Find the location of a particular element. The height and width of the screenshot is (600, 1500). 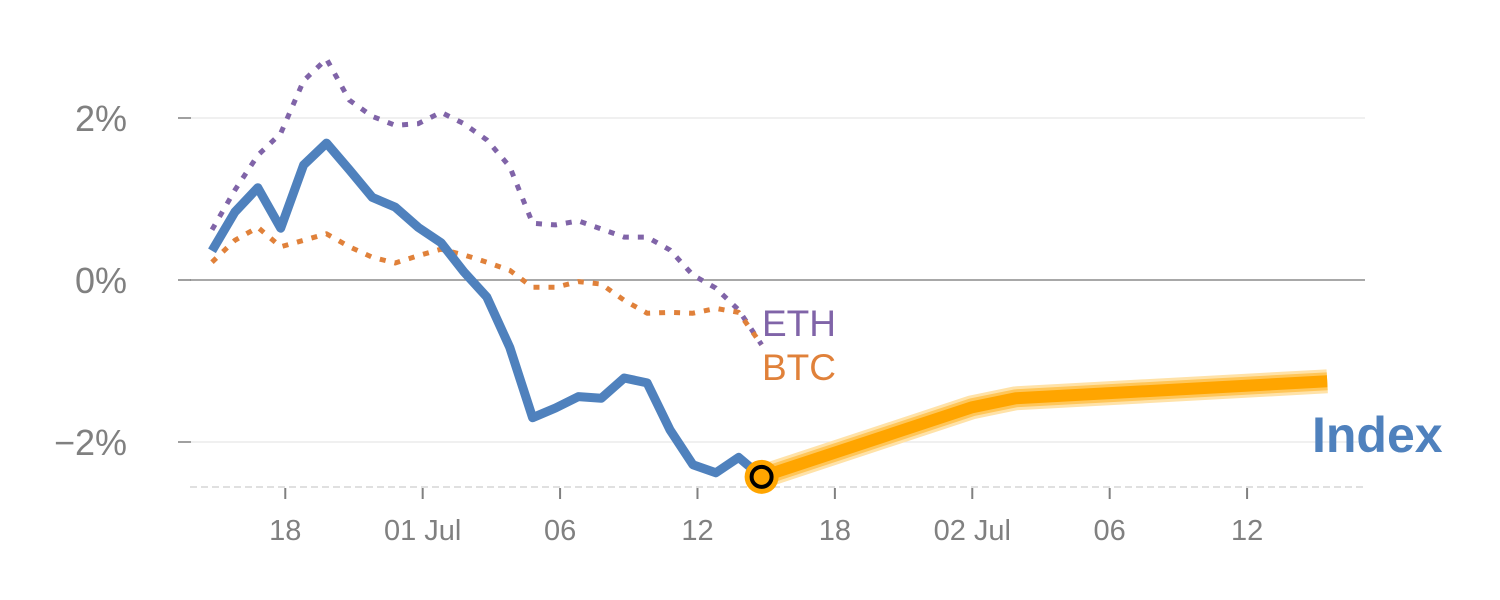

series-label-eth: ETH is located at coordinates (799, 323).